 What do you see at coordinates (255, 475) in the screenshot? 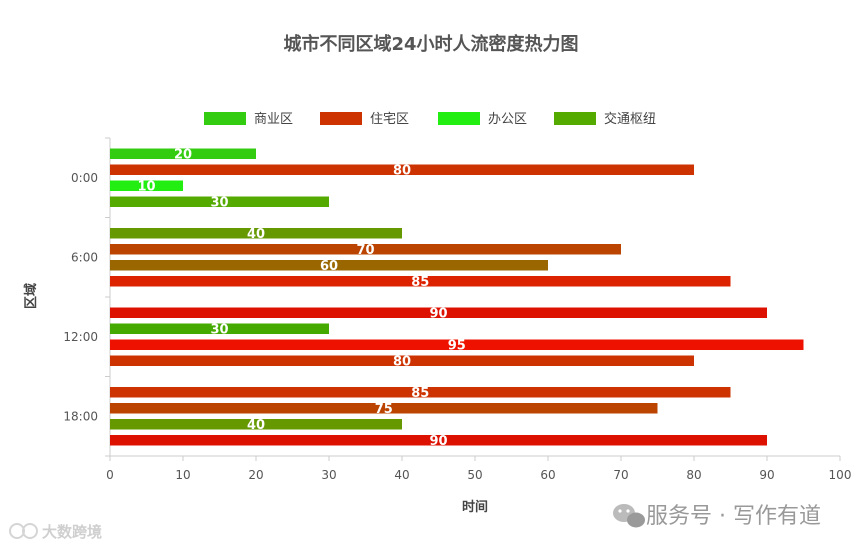
I see `x-tick-label: 20` at bounding box center [255, 475].